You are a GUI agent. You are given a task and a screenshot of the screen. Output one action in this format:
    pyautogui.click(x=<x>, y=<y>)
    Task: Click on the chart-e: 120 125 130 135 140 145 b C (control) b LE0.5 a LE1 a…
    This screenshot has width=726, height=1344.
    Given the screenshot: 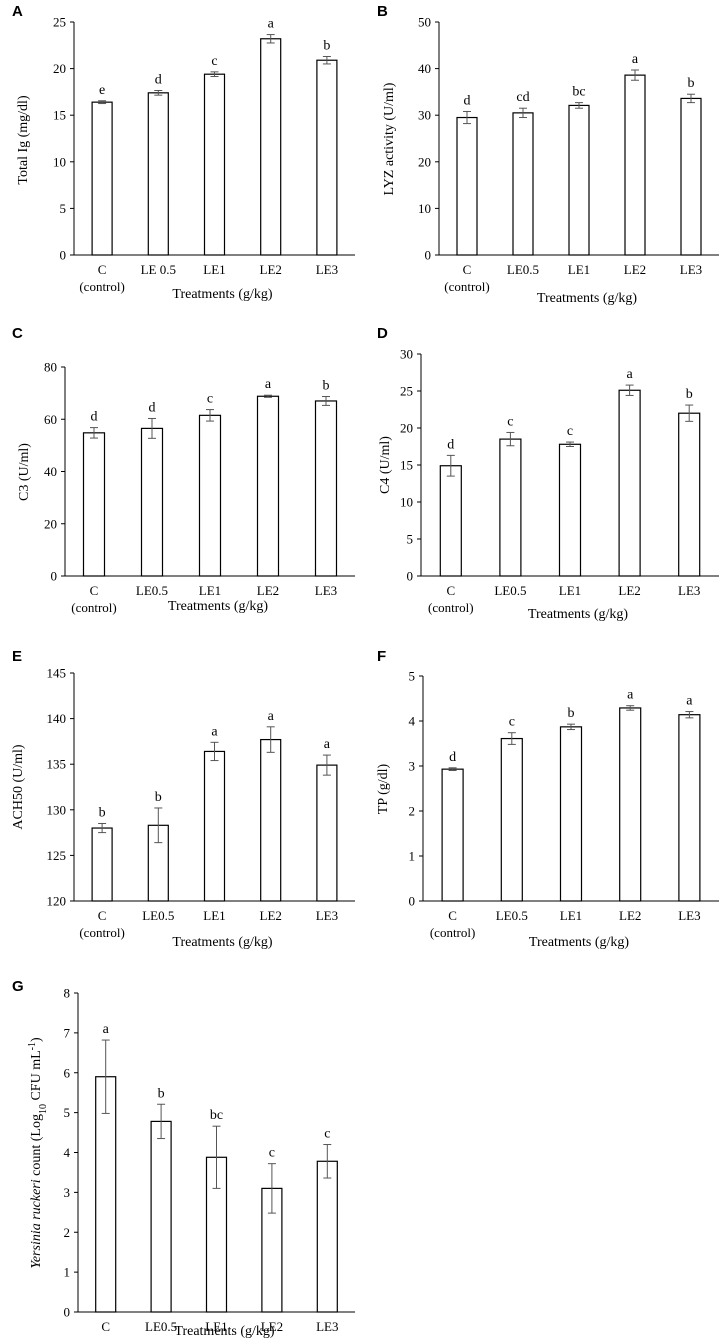 What is the action you would take?
    pyautogui.click(x=183, y=808)
    